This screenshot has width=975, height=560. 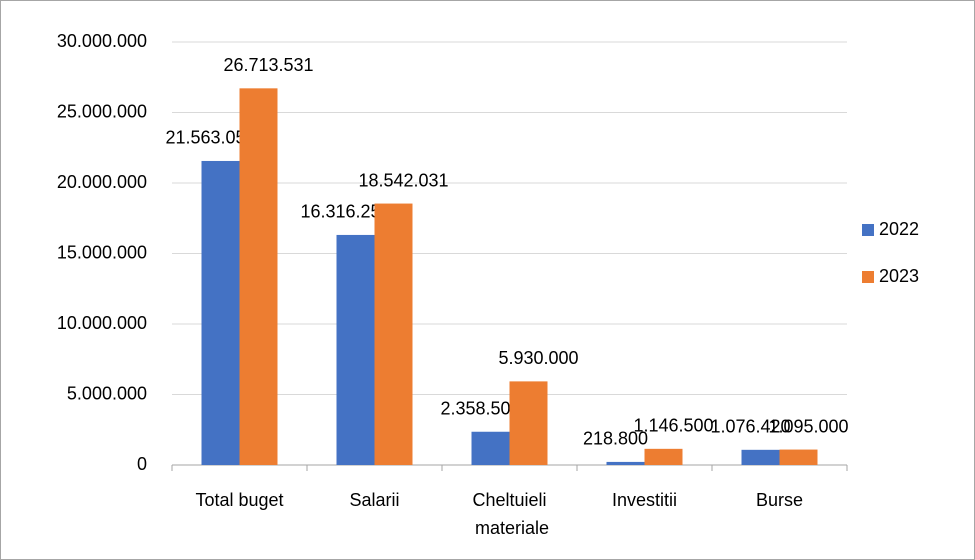 I want to click on data-label: 18.542.031, so click(x=403, y=180).